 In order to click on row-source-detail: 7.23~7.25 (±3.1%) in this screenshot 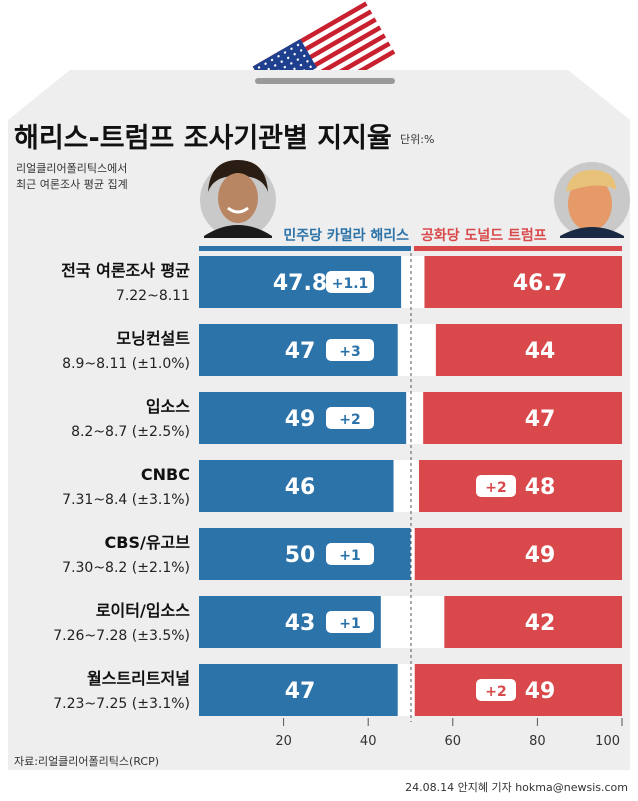, I will do `click(121, 704)`.